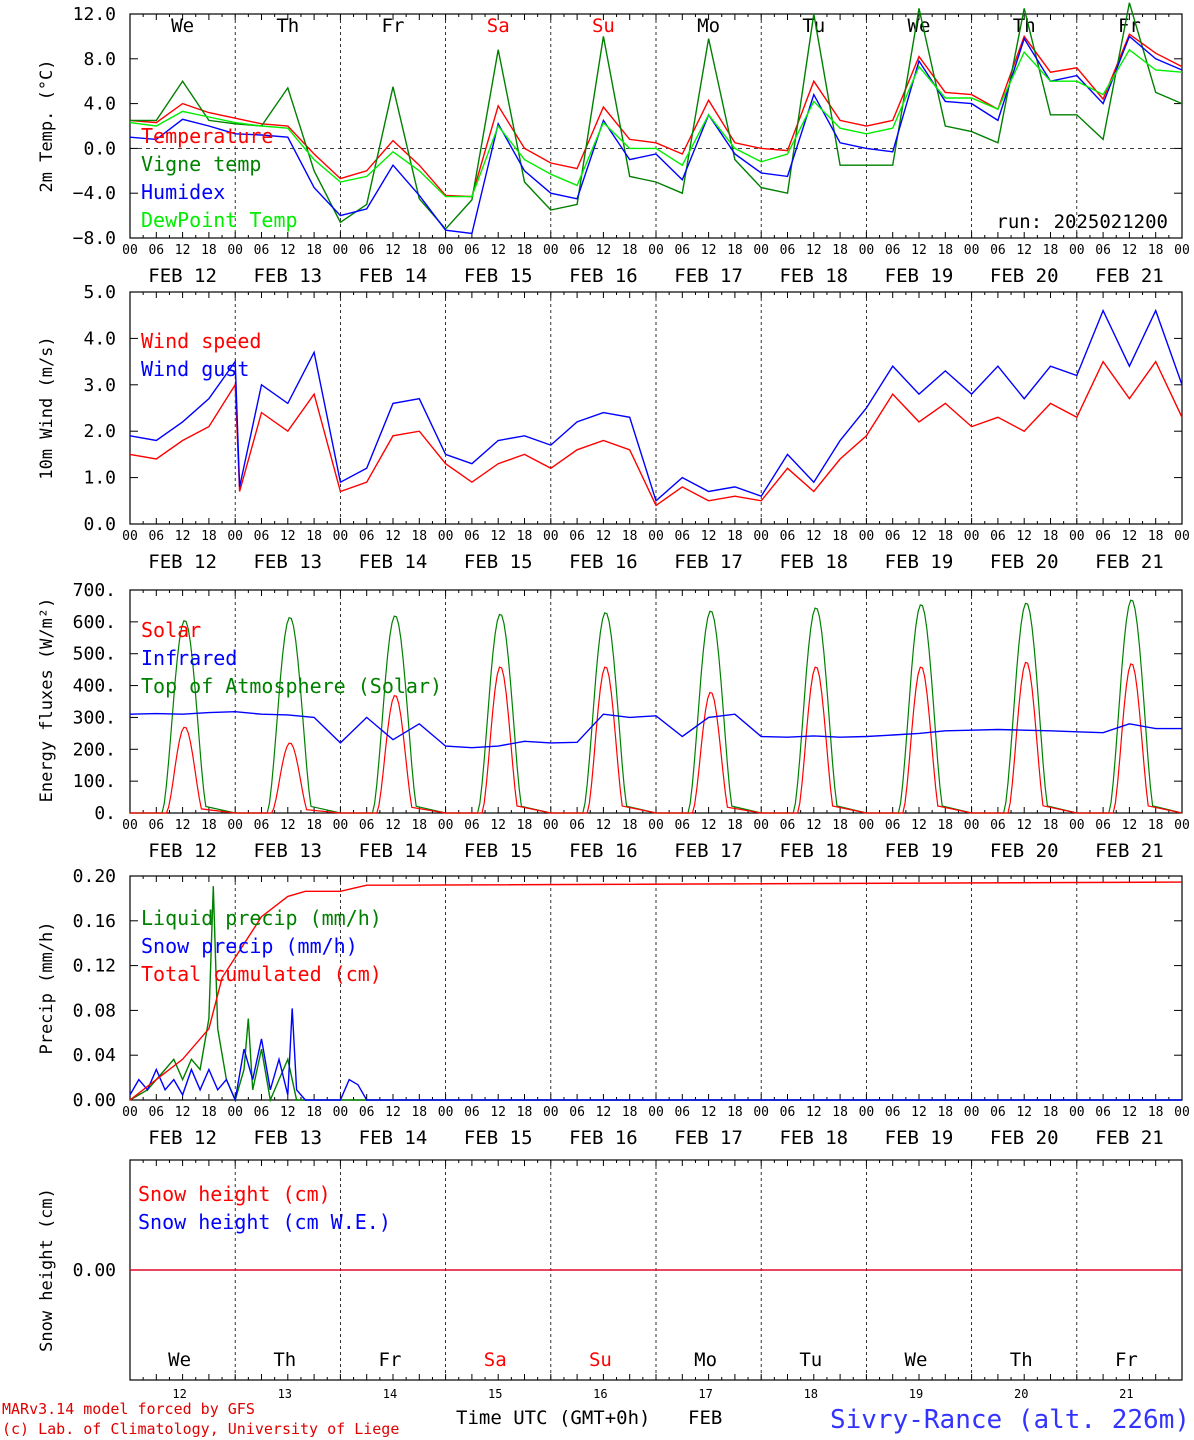 The height and width of the screenshot is (1440, 1194). Describe the element at coordinates (182, 276) in the screenshot. I see `date-label: FEB 12` at that location.